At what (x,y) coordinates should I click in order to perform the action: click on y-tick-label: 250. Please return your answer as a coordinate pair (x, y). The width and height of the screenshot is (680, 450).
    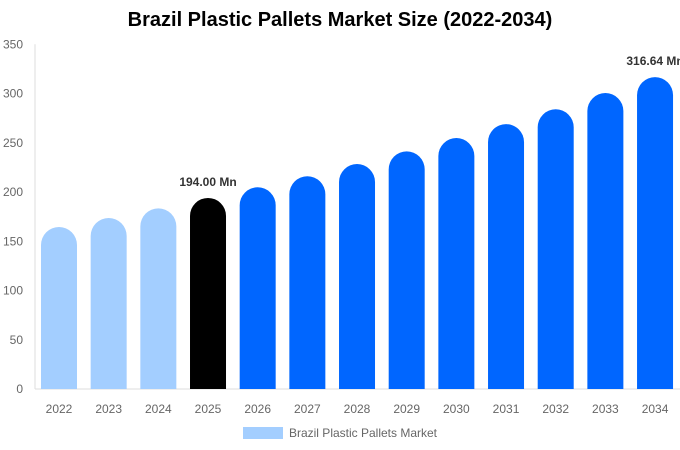
    Looking at the image, I should click on (13, 143).